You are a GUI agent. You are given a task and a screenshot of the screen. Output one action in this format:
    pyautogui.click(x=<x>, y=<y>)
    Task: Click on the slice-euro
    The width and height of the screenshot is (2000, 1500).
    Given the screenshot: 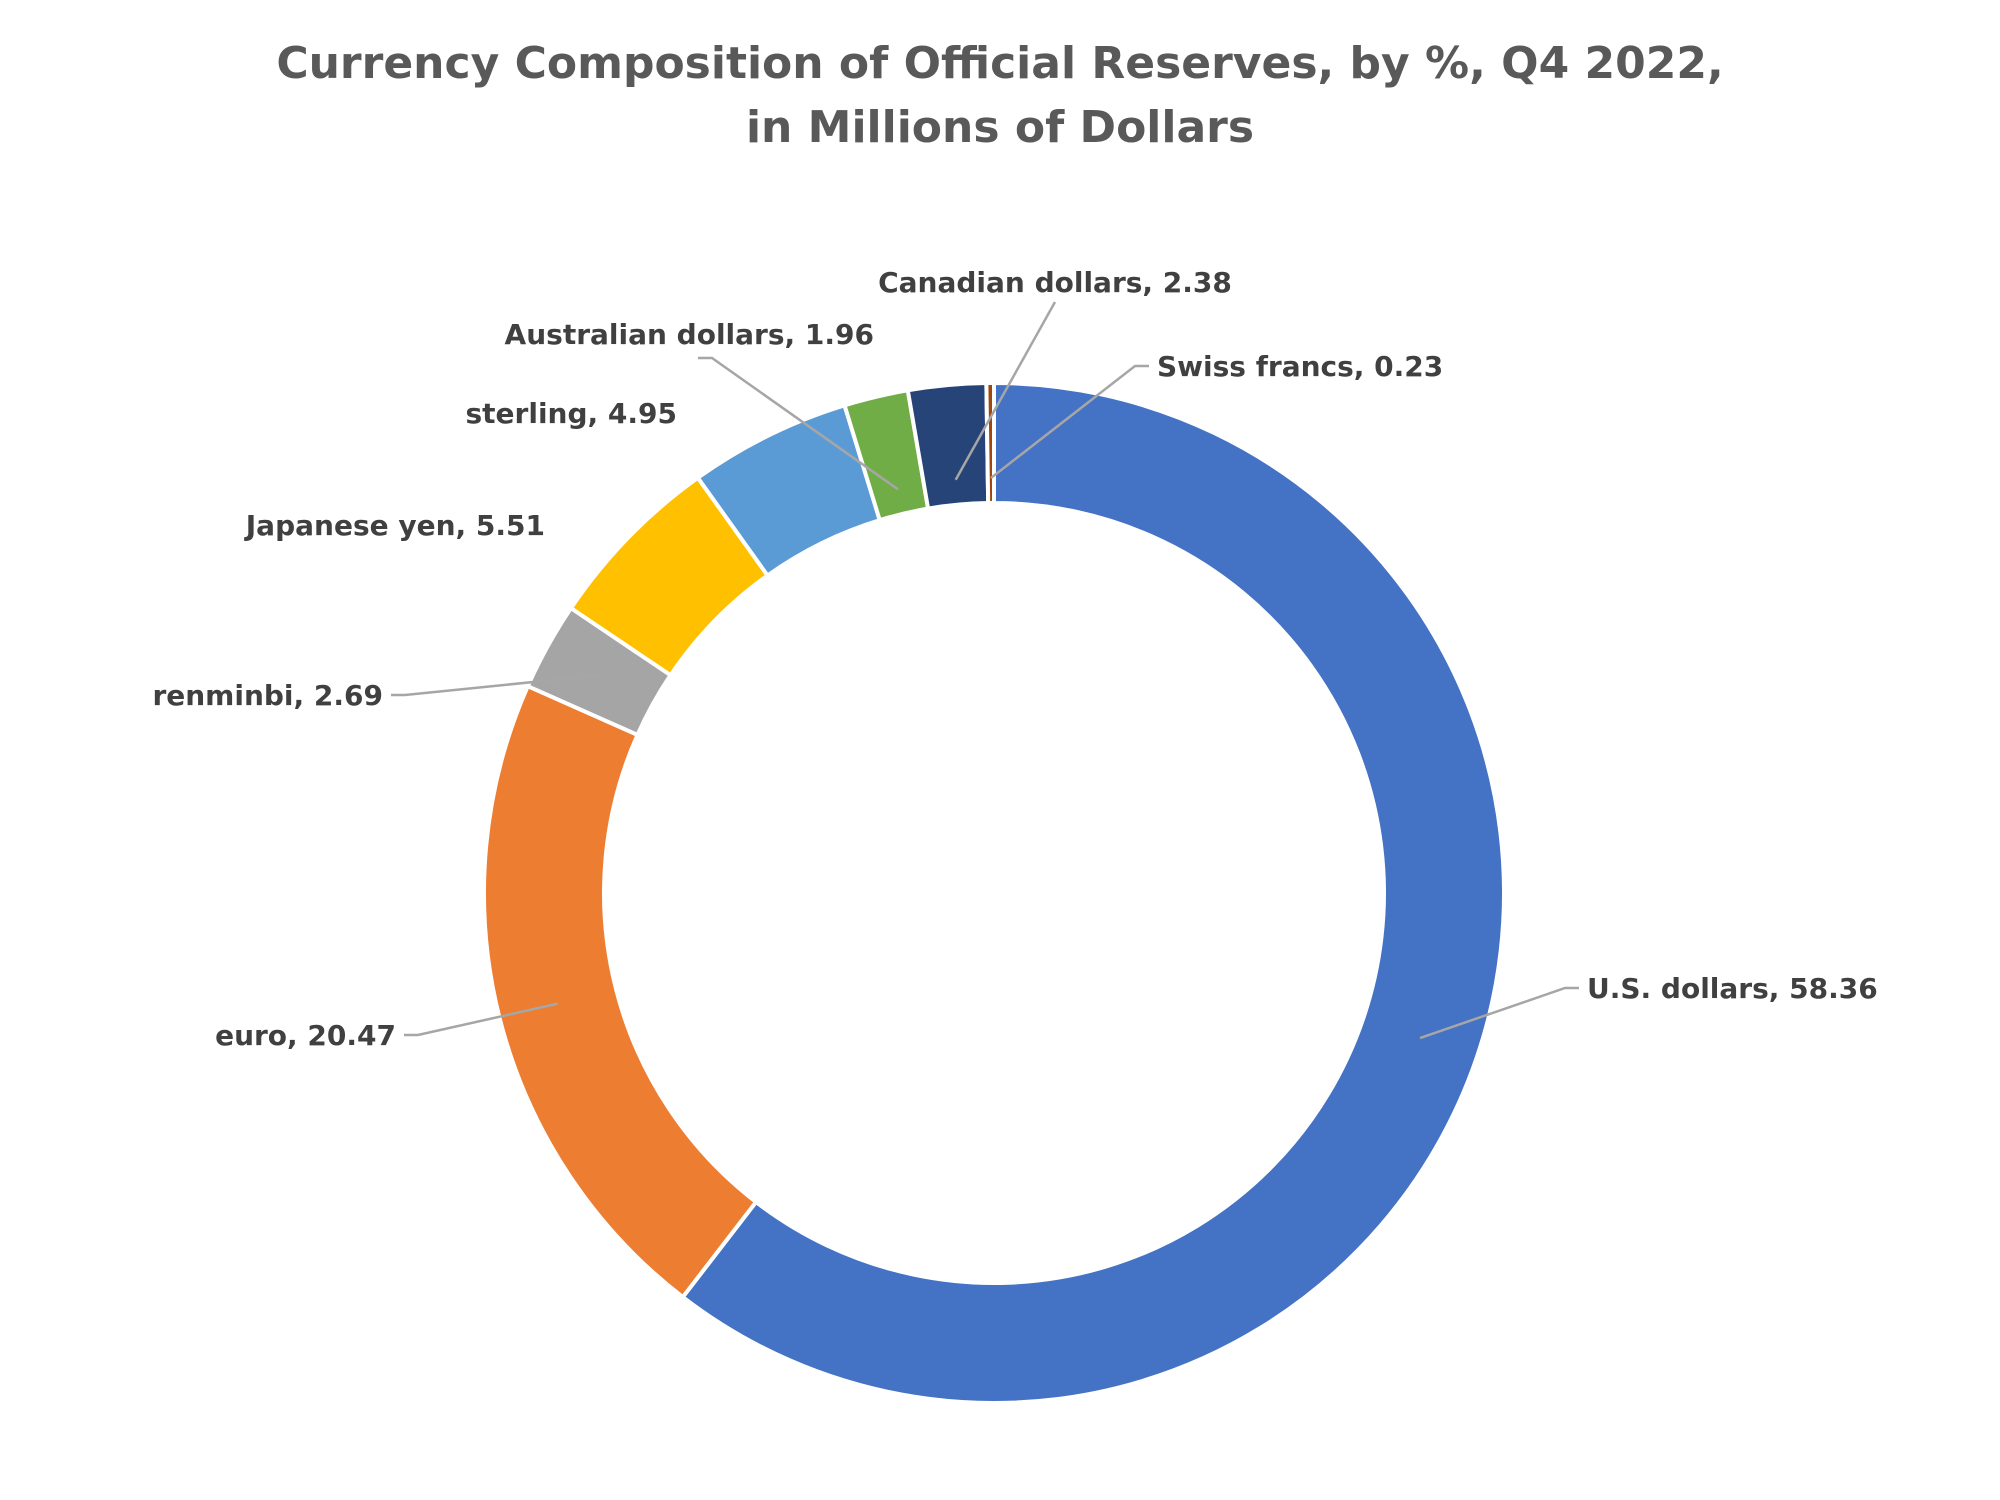 What is the action you would take?
    pyautogui.click(x=620, y=991)
    